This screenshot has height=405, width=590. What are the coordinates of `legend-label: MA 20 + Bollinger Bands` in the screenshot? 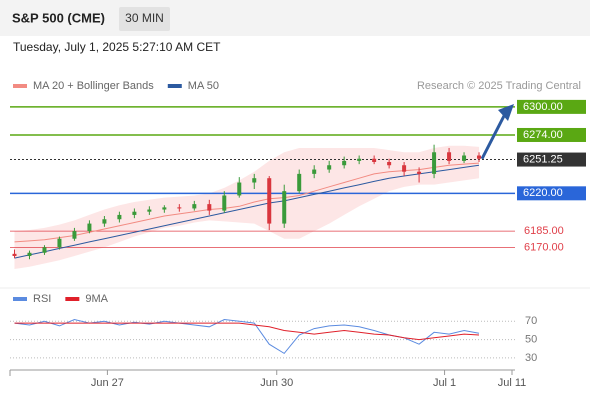 It's located at (93, 86).